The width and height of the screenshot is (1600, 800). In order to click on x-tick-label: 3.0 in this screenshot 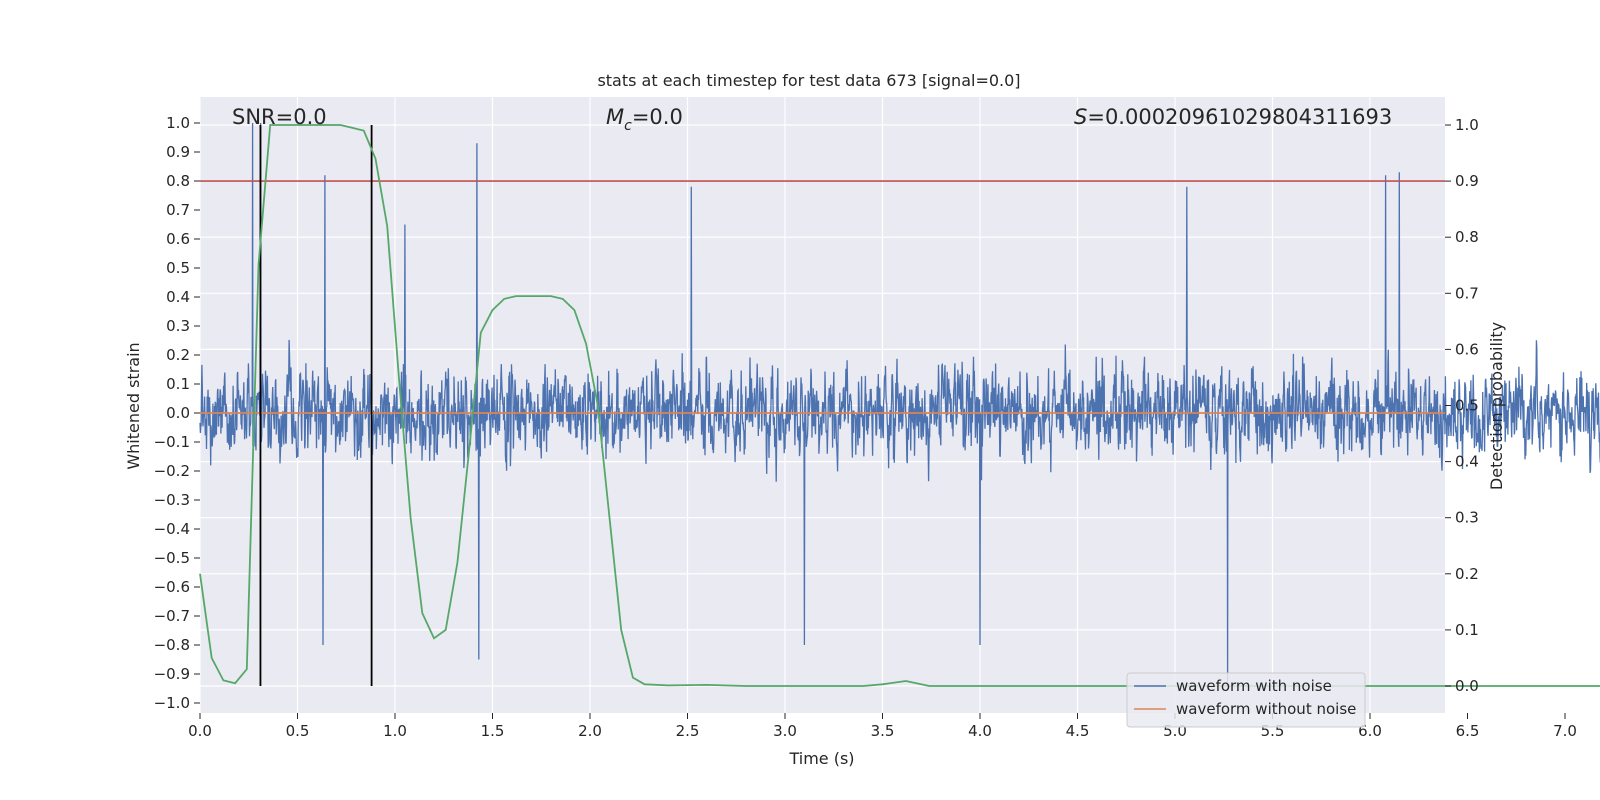, I will do `click(785, 731)`.